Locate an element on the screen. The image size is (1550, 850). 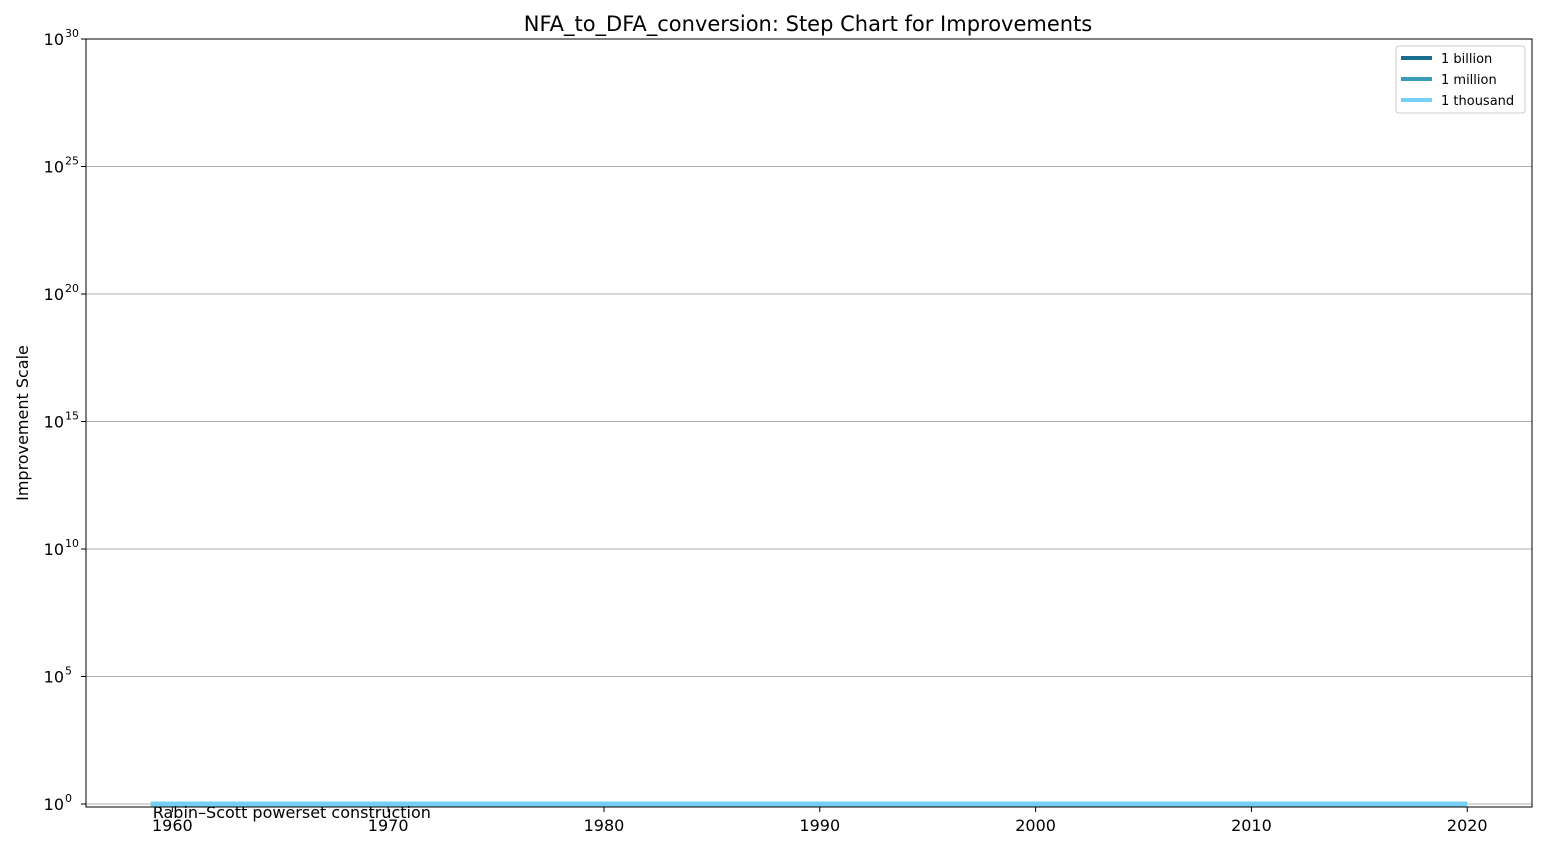
x-tick-label: 1980 is located at coordinates (604, 825).